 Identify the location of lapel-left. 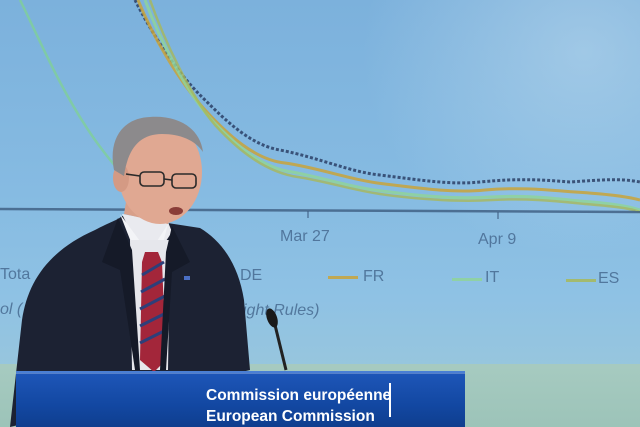
(121, 294).